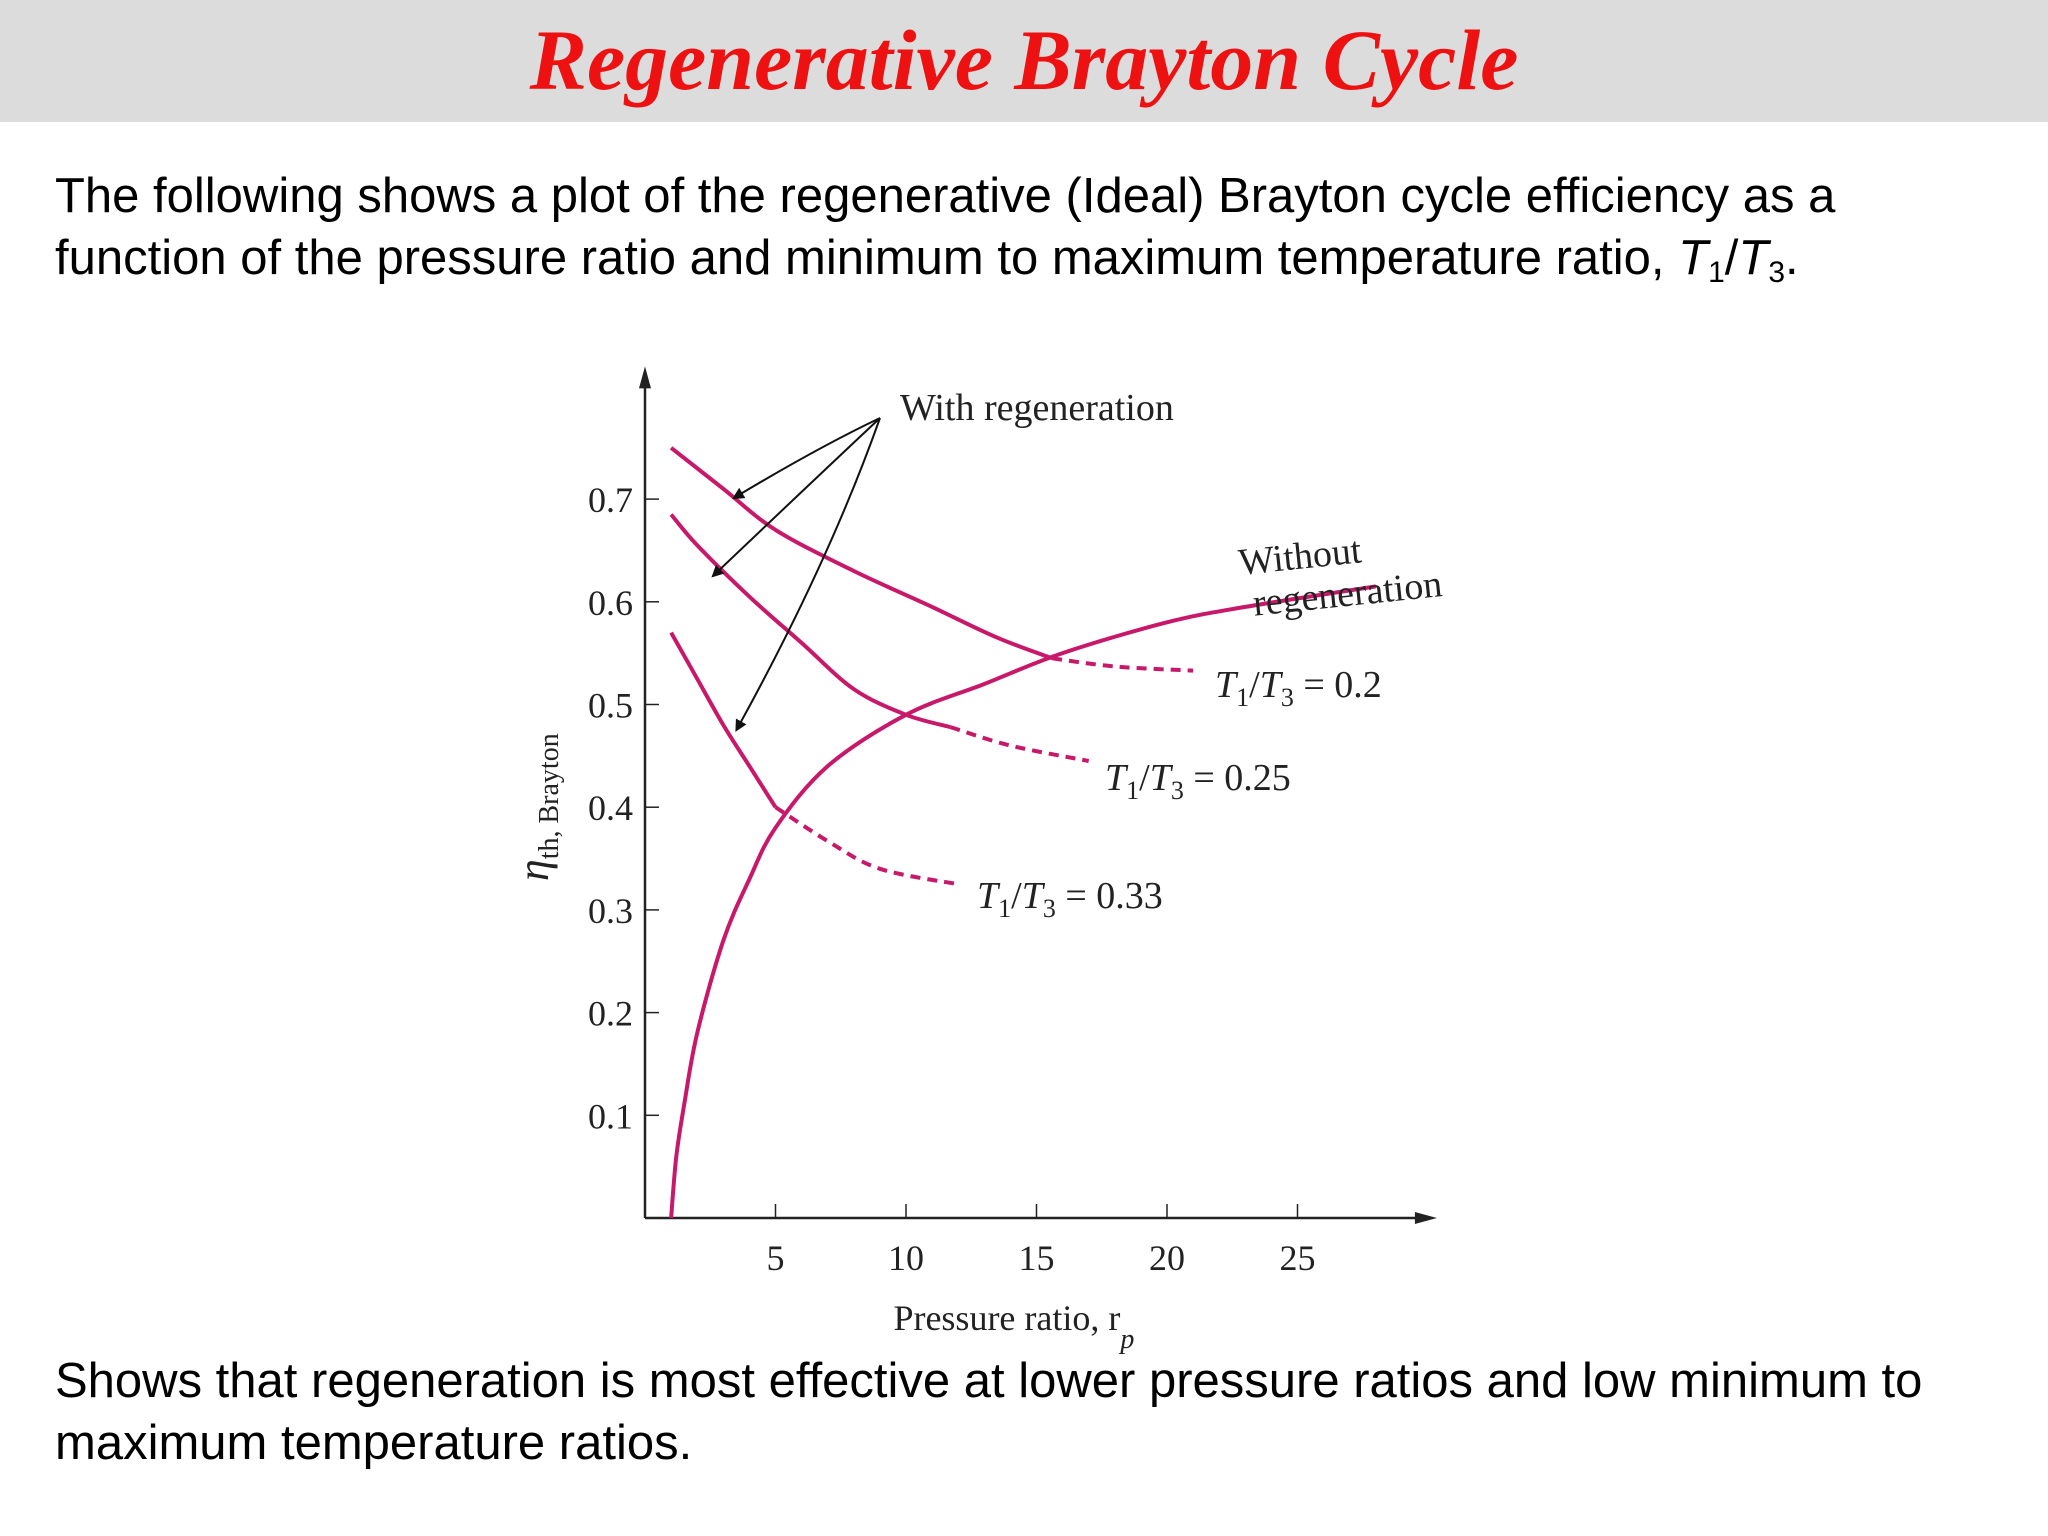 The height and width of the screenshot is (1536, 2048). I want to click on x-axis-label-sub: p, so click(1126, 1339).